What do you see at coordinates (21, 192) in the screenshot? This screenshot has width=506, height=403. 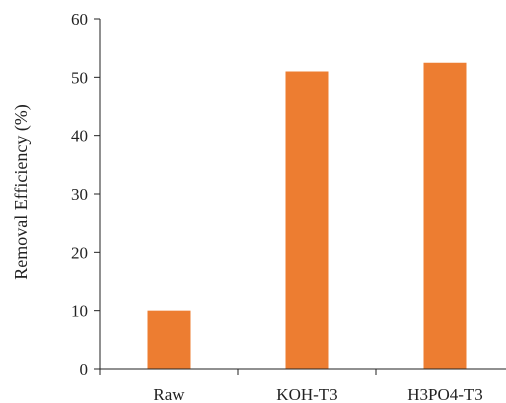 I see `y-axis-title: Removal Efficiency (%)` at bounding box center [21, 192].